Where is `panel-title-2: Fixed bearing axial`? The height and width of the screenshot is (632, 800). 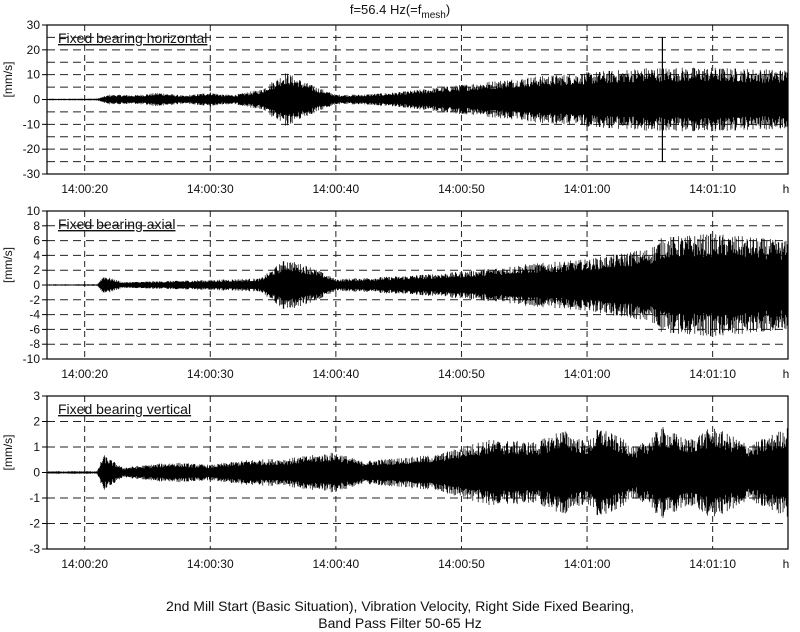
panel-title-2: Fixed bearing axial is located at coordinates (117, 224).